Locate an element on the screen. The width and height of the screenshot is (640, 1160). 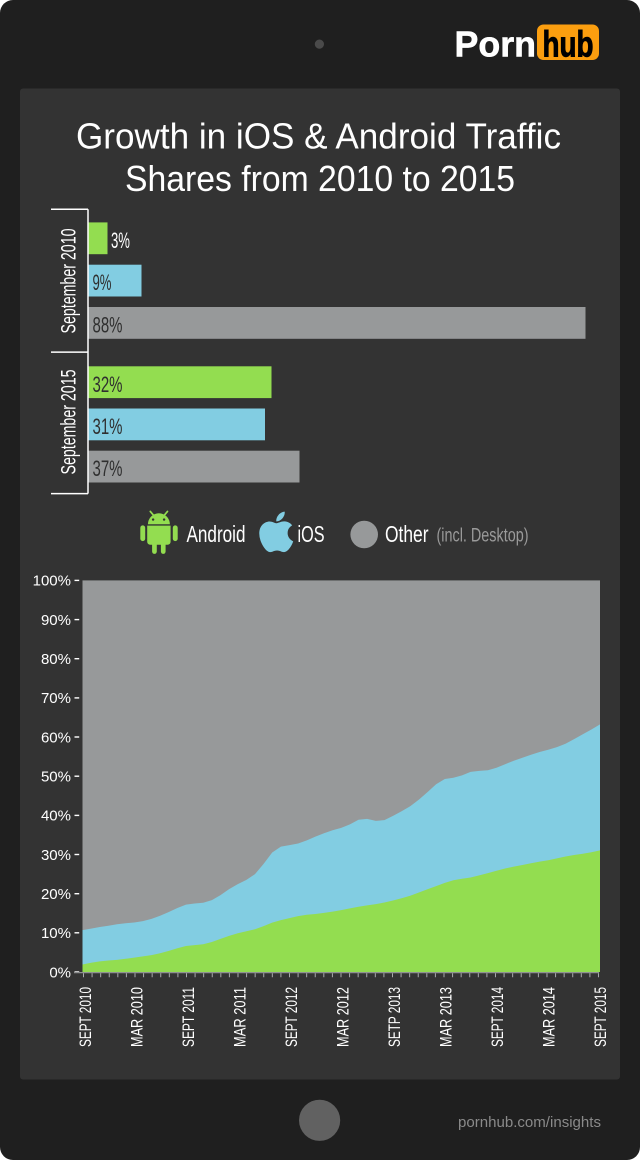
svg-text: MAR 2010 is located at coordinates (137, 1017).